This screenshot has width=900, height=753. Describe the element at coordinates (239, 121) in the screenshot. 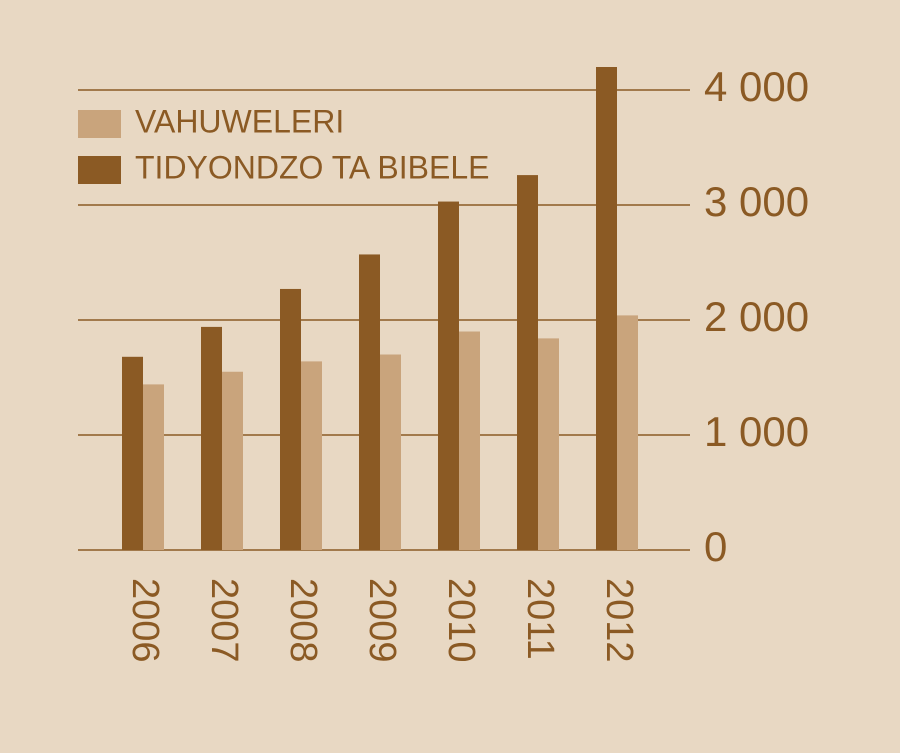

I see `legend-label: VAHUWELERI` at that location.